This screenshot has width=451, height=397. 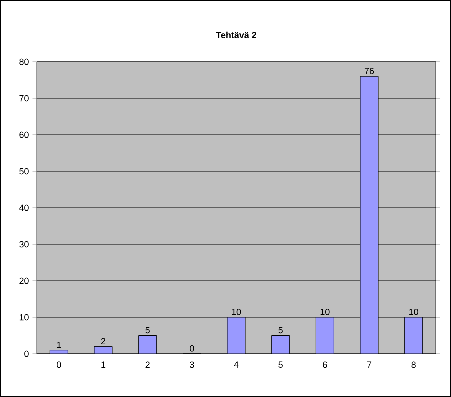 What do you see at coordinates (192, 365) in the screenshot?
I see `x-tick-label: 3` at bounding box center [192, 365].